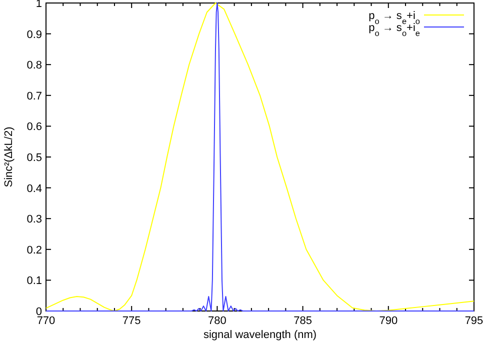 This screenshot has height=341, width=483. Describe the element at coordinates (303, 321) in the screenshot. I see `x-tick-label: 785` at that location.